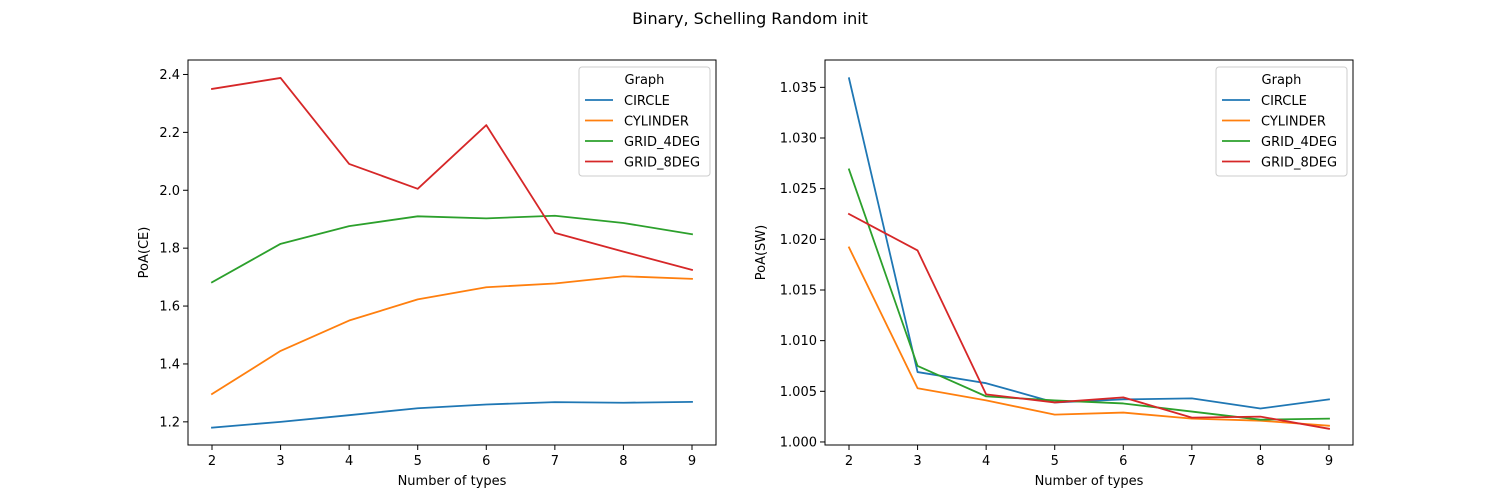  What do you see at coordinates (451, 335) in the screenshot?
I see `left-series-line-cylinder` at bounding box center [451, 335].